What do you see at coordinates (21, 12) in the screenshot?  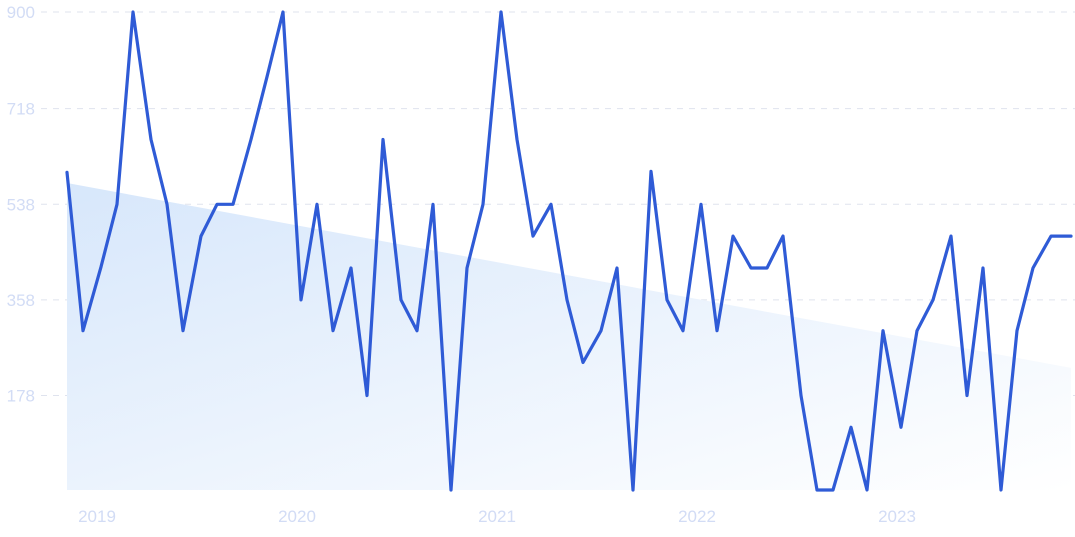 I see `y-tick-label: 900` at bounding box center [21, 12].